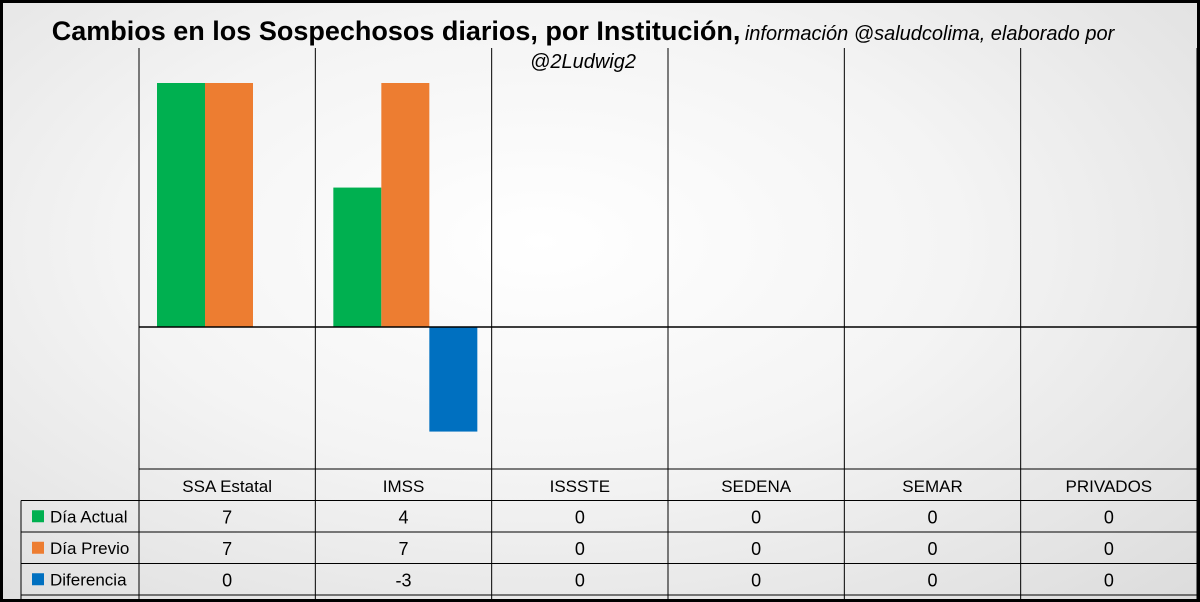 Image resolution: width=1200 pixels, height=602 pixels. I want to click on legend-label: Diferencia, so click(88, 579).